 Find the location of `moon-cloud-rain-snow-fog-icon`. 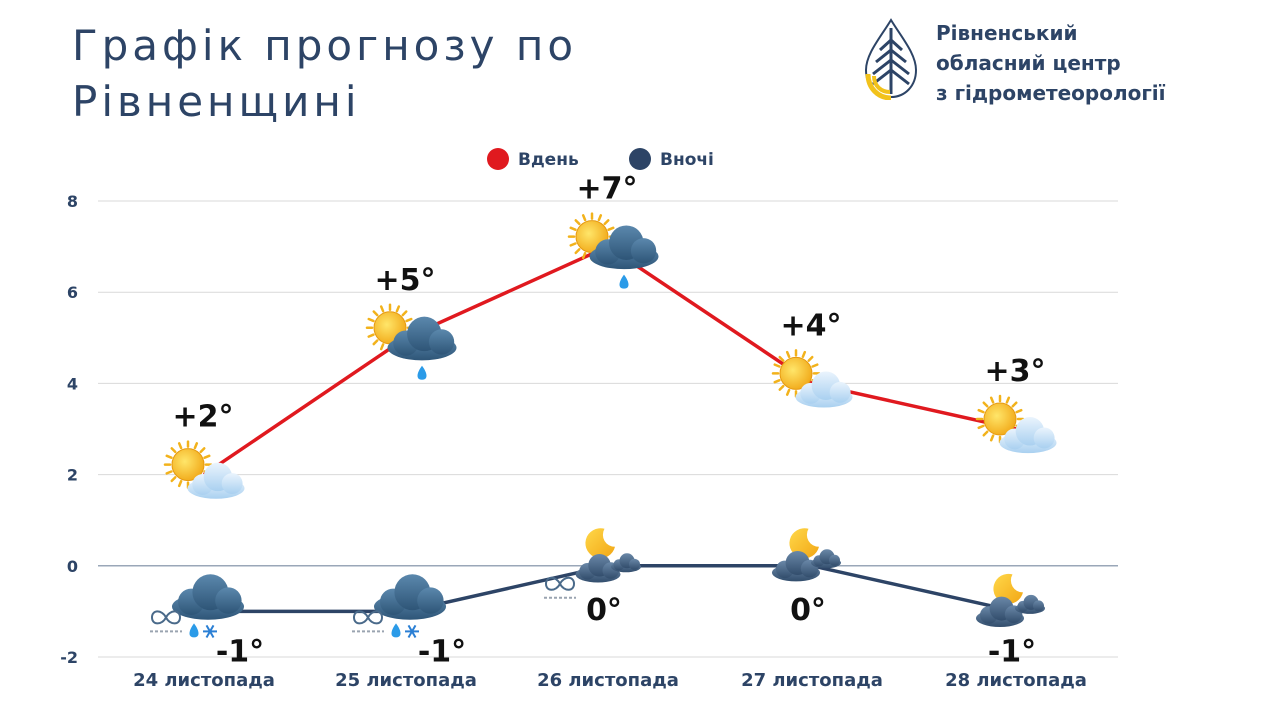

moon-cloud-rain-snow-fog-icon is located at coordinates (399, 606).